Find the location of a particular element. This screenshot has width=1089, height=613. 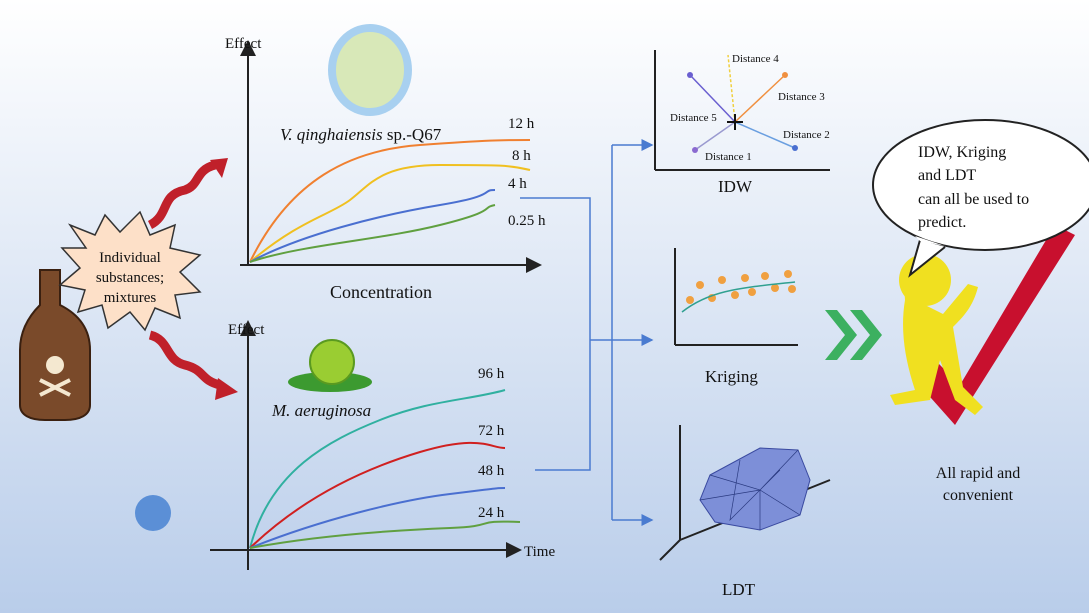

organism-italic: V. qinghaiensis is located at coordinates (331, 134).